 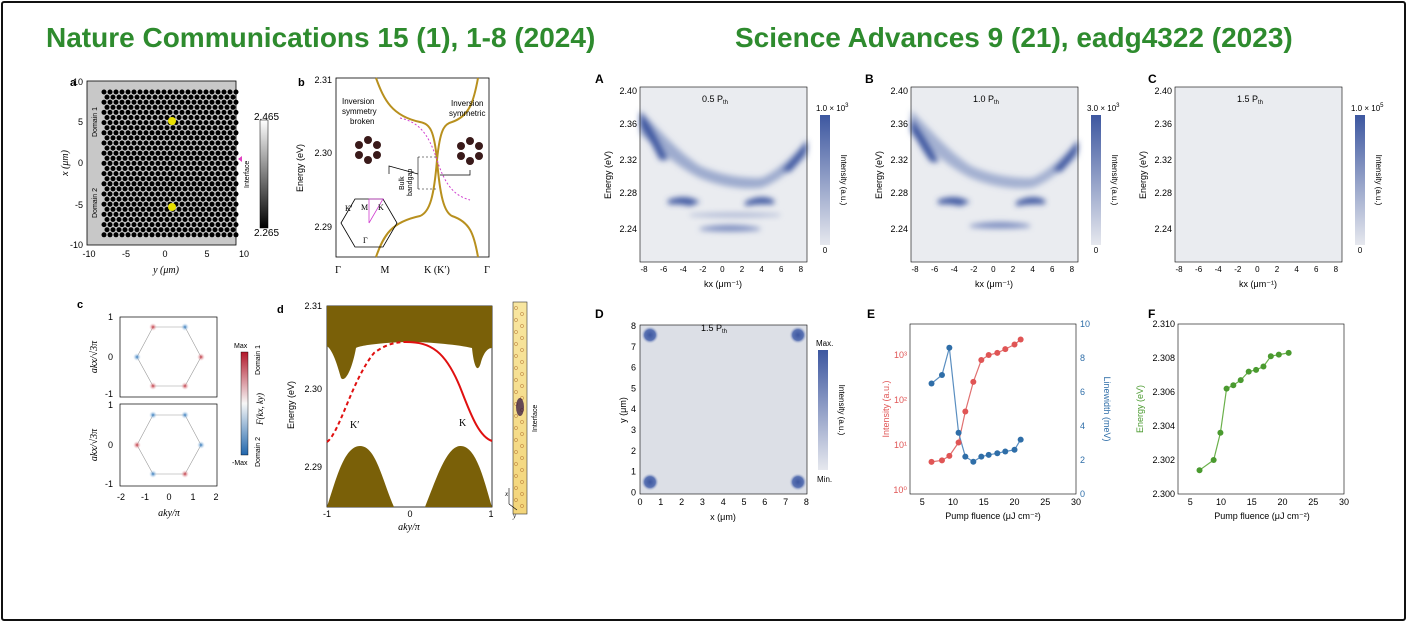 What do you see at coordinates (869, 79) in the screenshot?
I see `panel-B-label: B` at bounding box center [869, 79].